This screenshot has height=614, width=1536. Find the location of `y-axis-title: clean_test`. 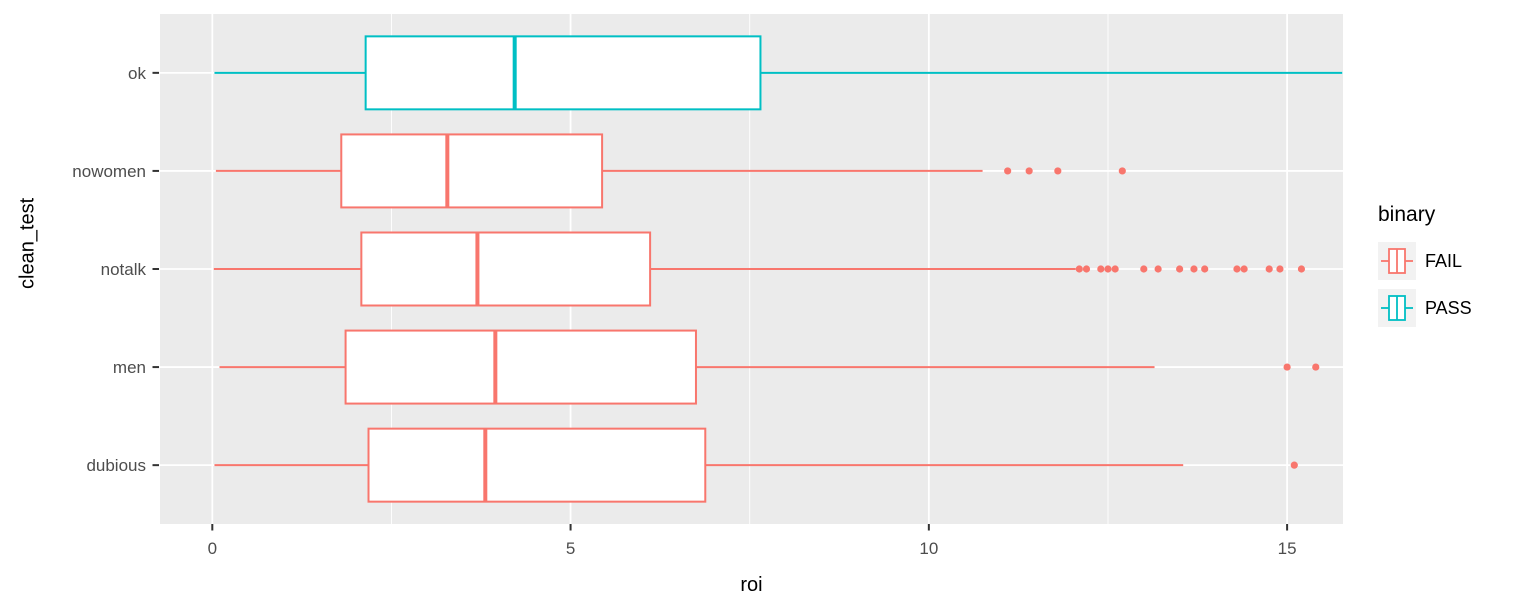

y-axis-title: clean_test is located at coordinates (27, 243).